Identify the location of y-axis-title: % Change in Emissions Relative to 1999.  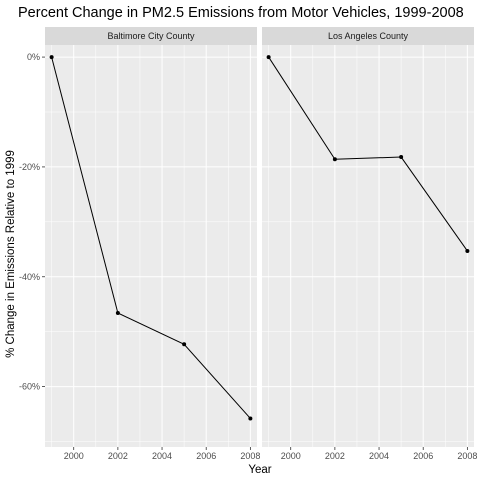
(11, 254).